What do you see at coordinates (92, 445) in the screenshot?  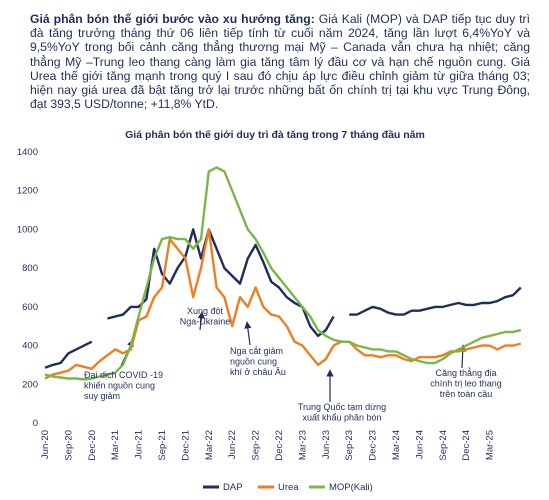 I see `x-tick-label: Dec-20` at bounding box center [92, 445].